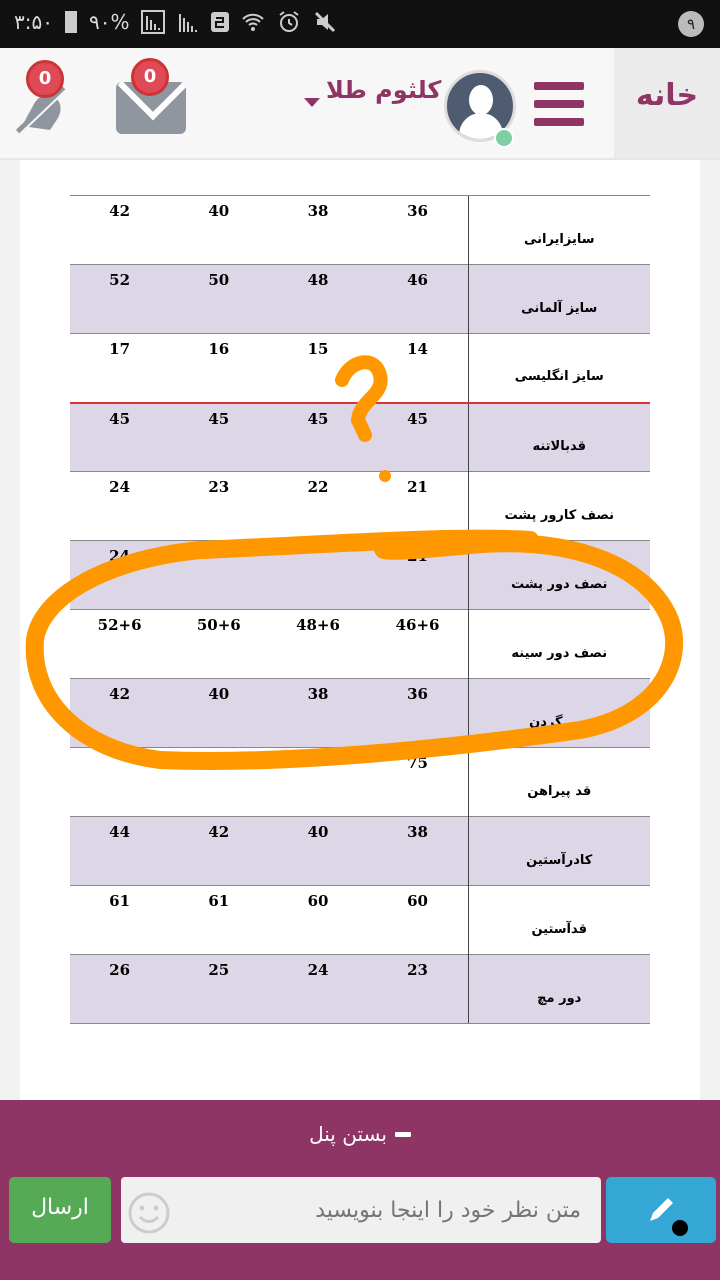  I want to click on table-row: 42 40 38 36 سایزایرانی, so click(360, 230).